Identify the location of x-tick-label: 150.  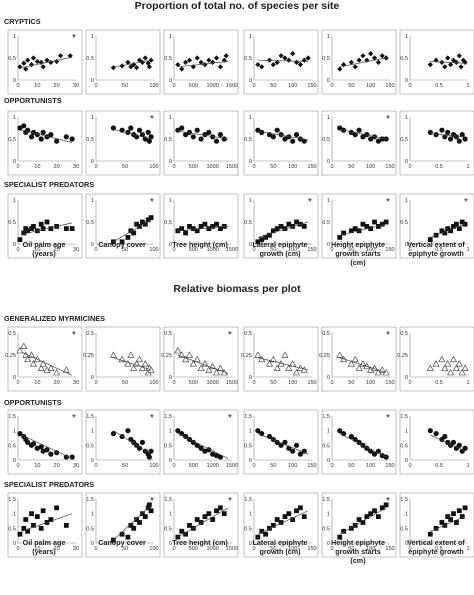
(389, 383).